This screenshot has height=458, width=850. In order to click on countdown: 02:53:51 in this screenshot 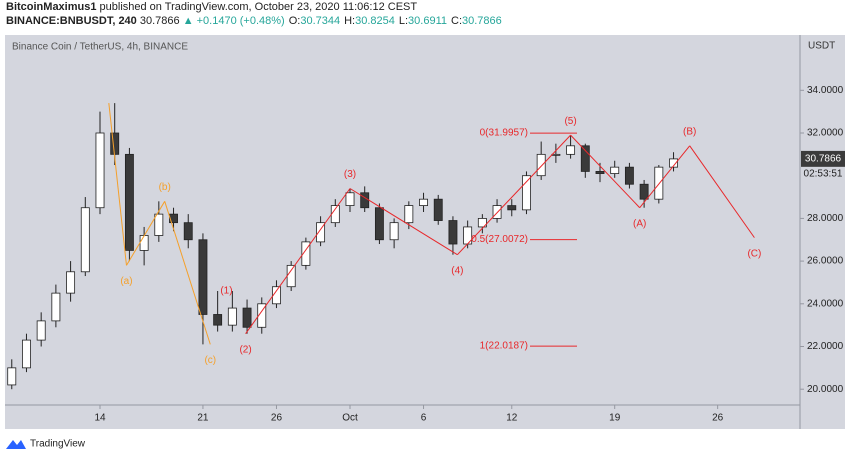, I will do `click(823, 174)`.